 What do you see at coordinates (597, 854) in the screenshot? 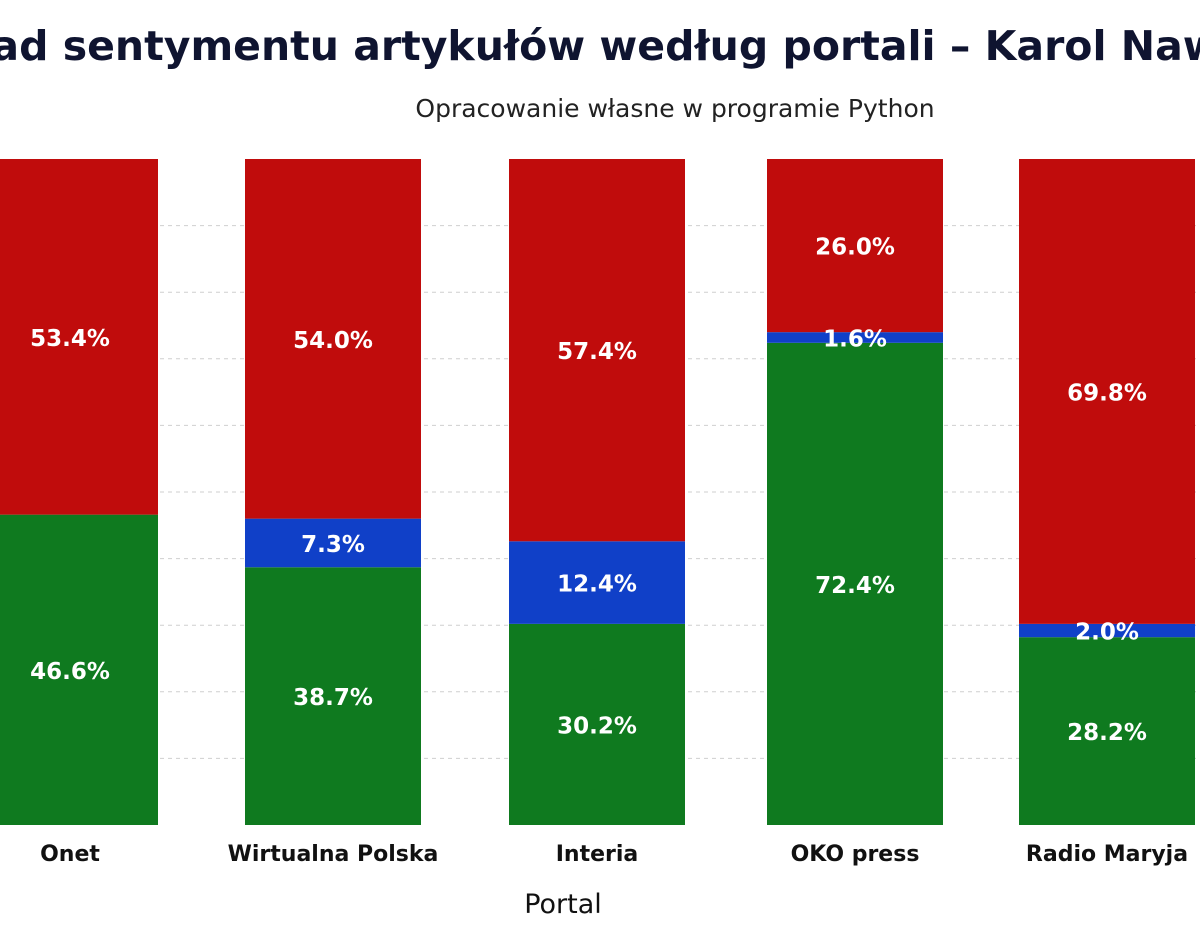
I see `x-tick-label: Interia` at bounding box center [597, 854].